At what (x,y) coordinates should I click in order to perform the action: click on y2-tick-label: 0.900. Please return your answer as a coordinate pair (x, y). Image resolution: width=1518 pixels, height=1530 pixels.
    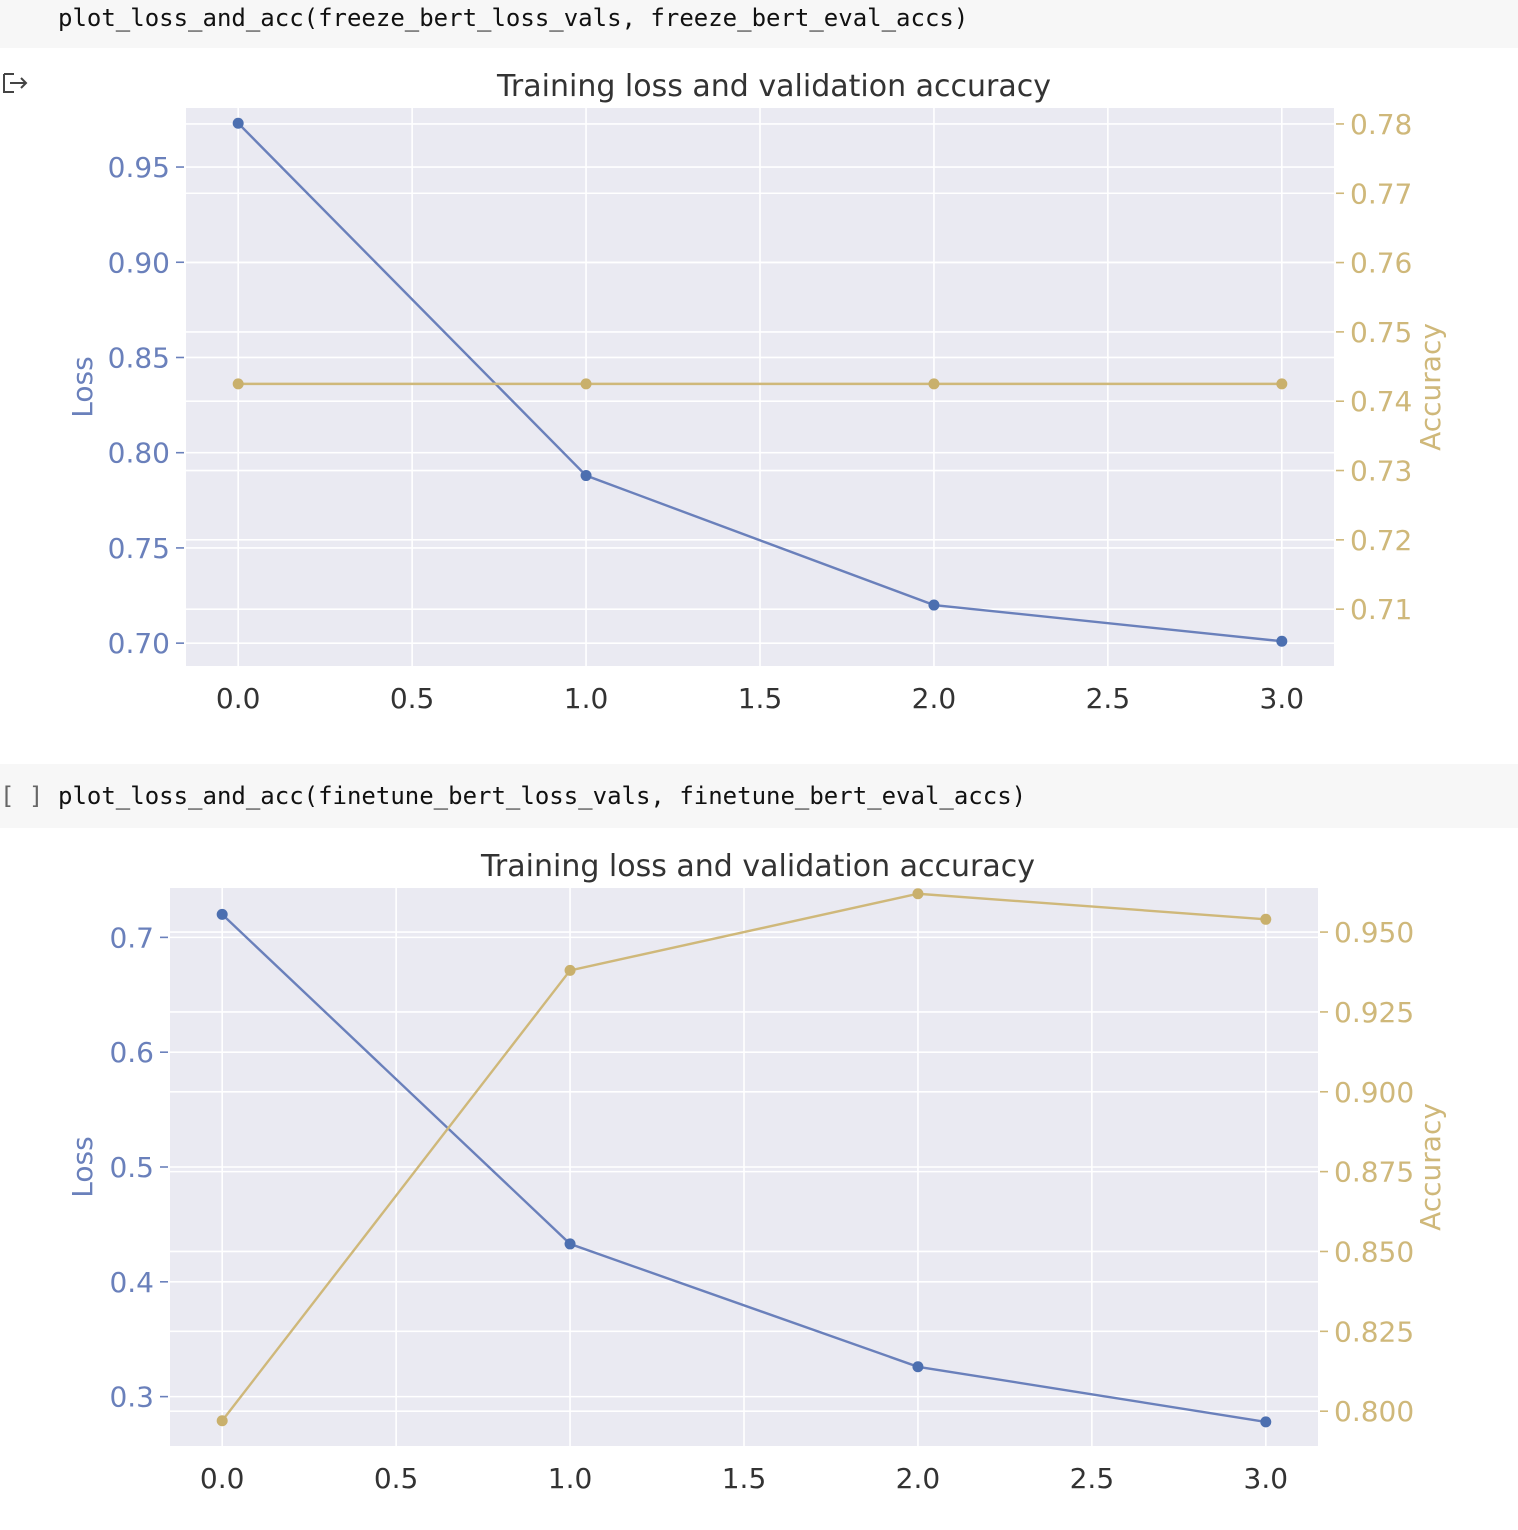
    Looking at the image, I should click on (1374, 1092).